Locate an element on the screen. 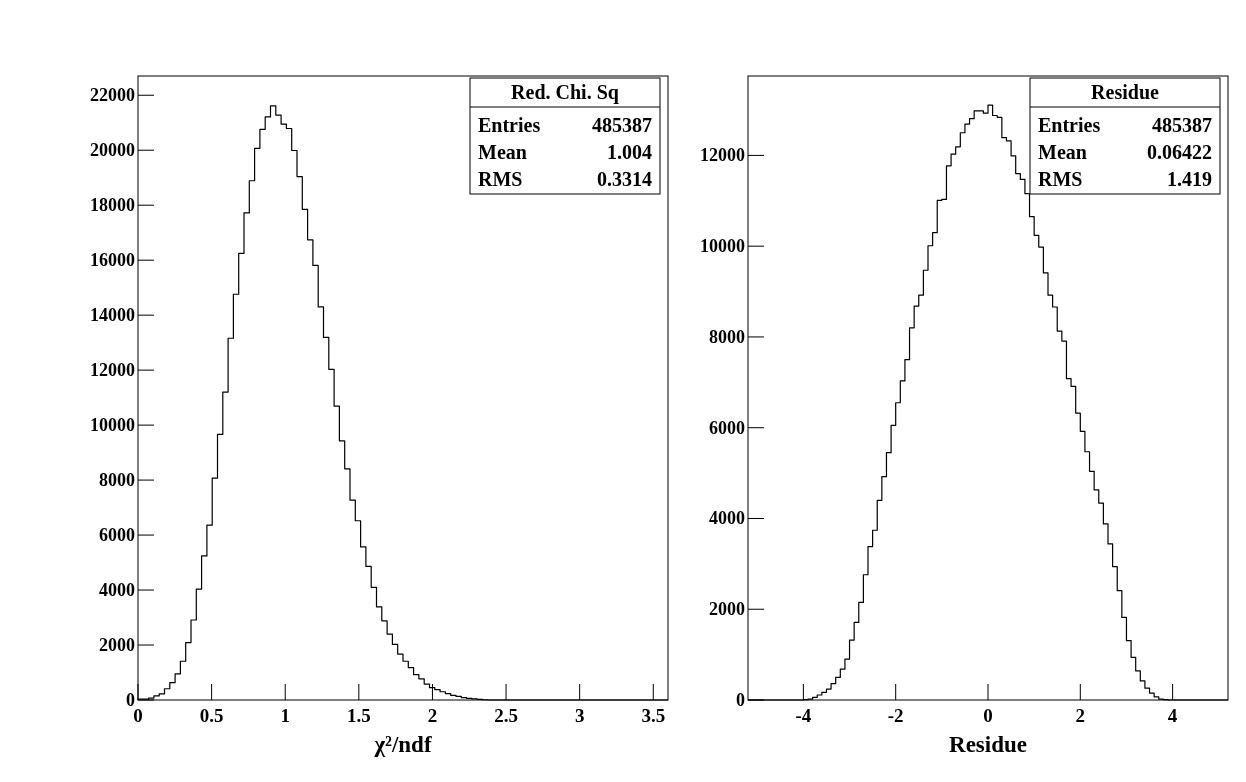  y-tick-label: 22000 is located at coordinates (112, 95).